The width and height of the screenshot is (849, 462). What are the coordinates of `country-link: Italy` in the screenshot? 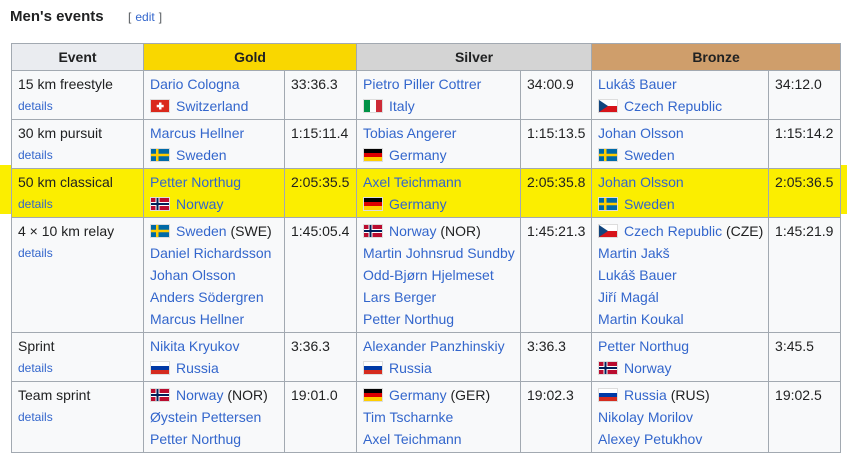 It's located at (402, 106).